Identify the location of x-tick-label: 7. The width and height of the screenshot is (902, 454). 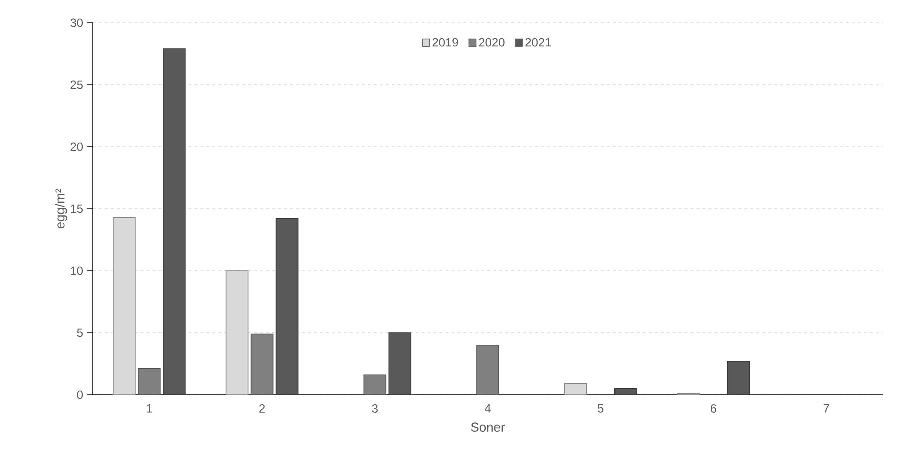
(827, 408).